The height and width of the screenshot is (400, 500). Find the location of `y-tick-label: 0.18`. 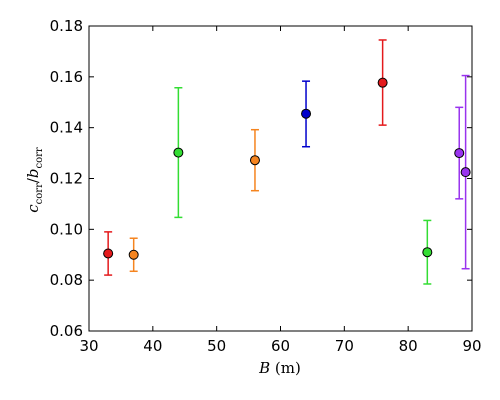

y-tick-label: 0.18 is located at coordinates (66, 26).